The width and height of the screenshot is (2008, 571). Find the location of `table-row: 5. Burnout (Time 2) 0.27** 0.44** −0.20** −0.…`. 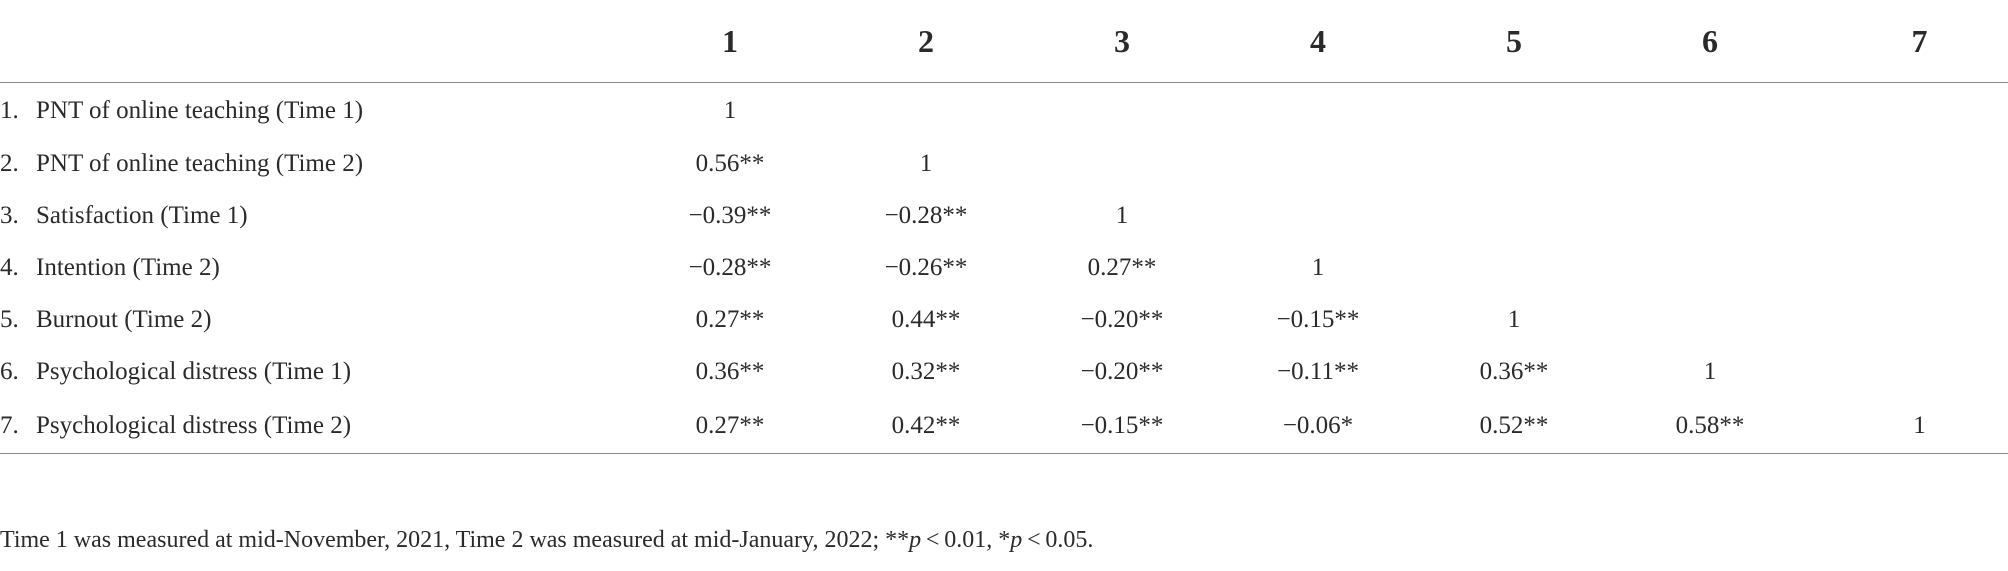

table-row: 5. Burnout (Time 2) 0.27** 0.44** −0.20** −0.… is located at coordinates (1004, 320).